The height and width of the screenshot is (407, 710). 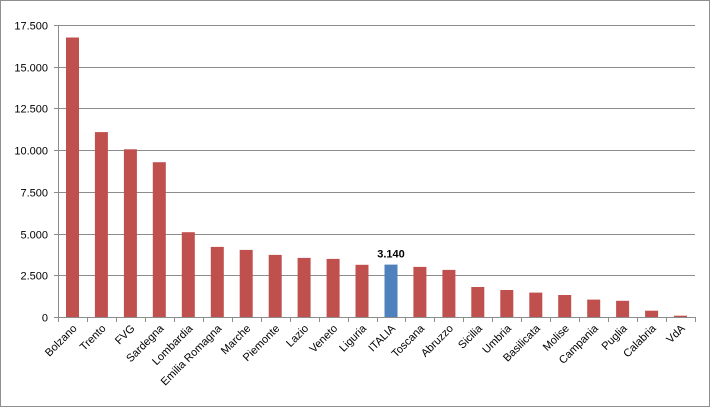 I want to click on bar-emilia-romagna, so click(x=217, y=281).